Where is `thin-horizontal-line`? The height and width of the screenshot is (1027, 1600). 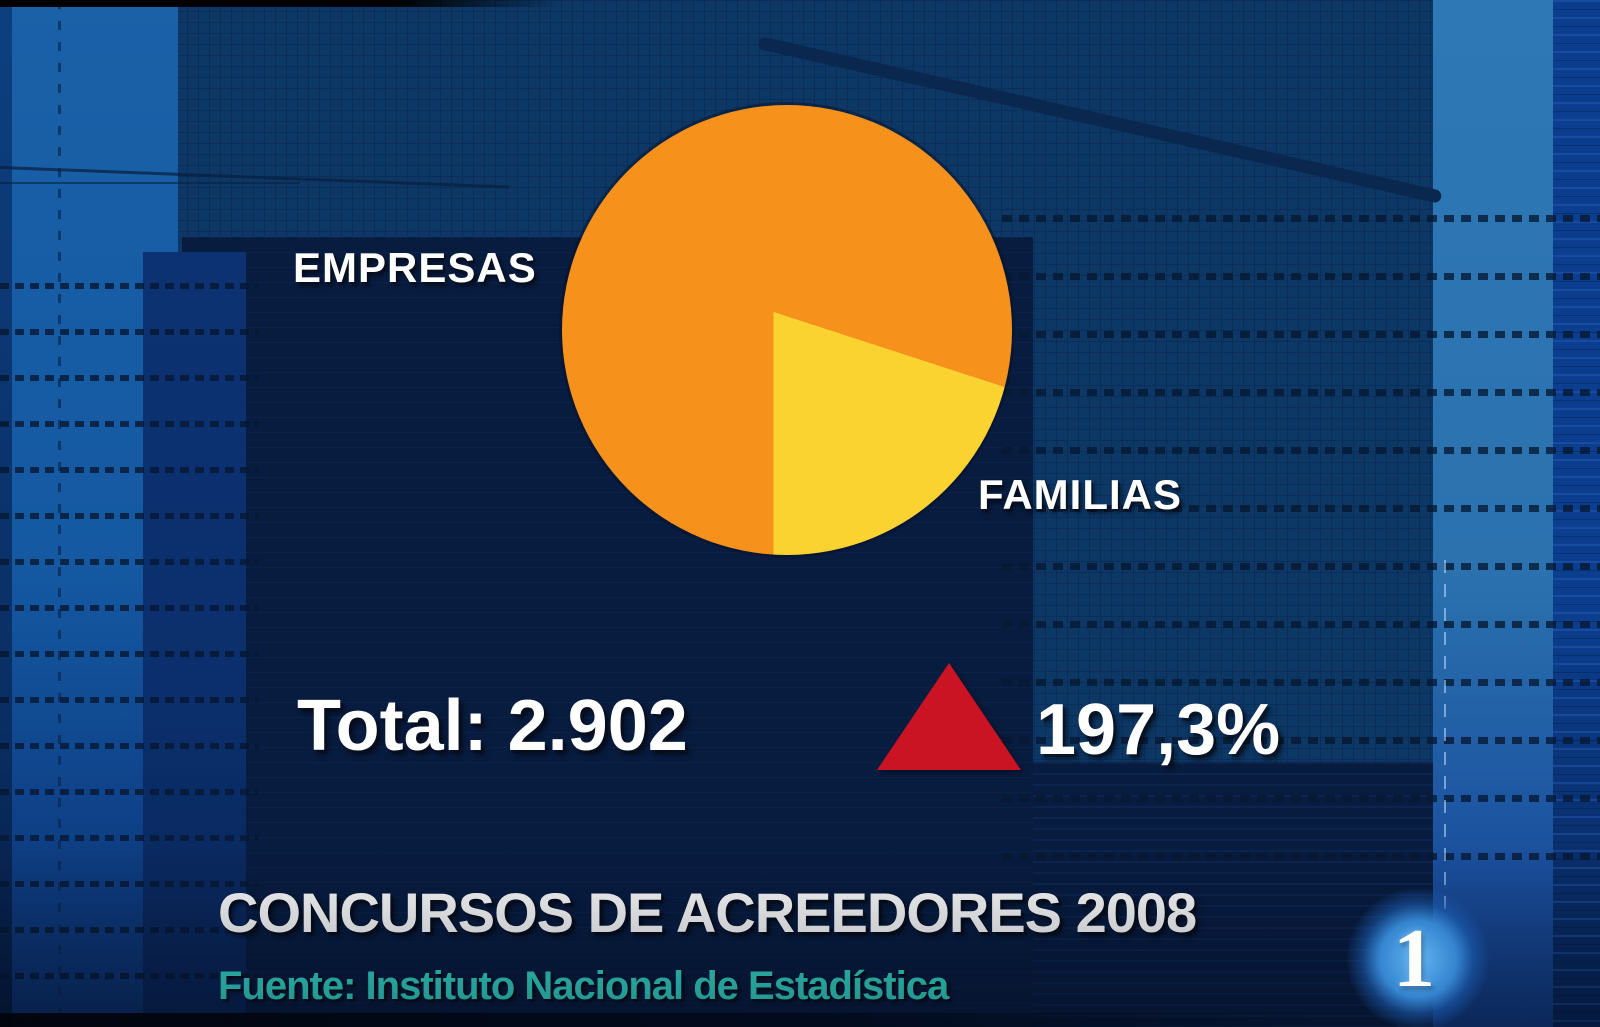 thin-horizontal-line is located at coordinates (150, 183).